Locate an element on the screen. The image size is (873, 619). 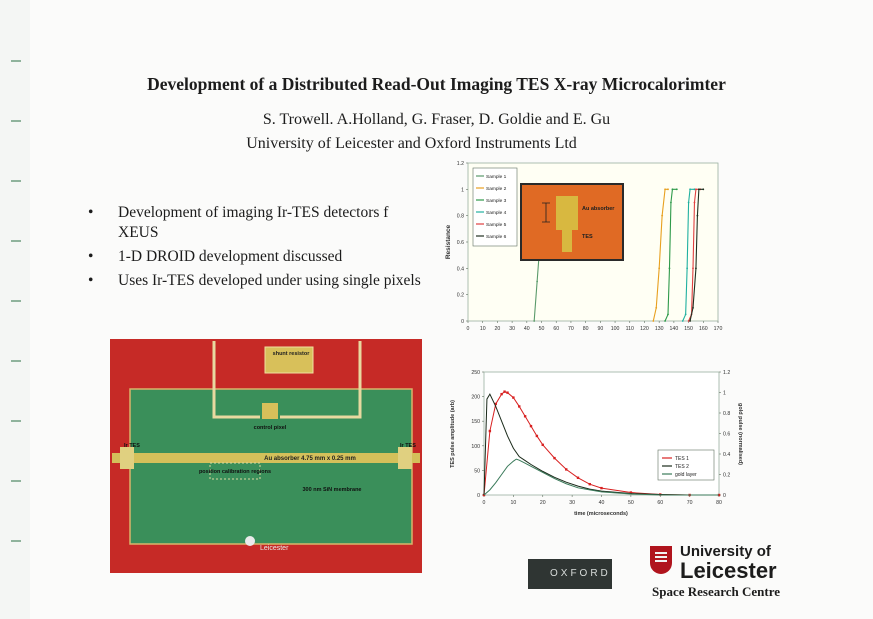
x-tick-label: 160 is located at coordinates (703, 329).